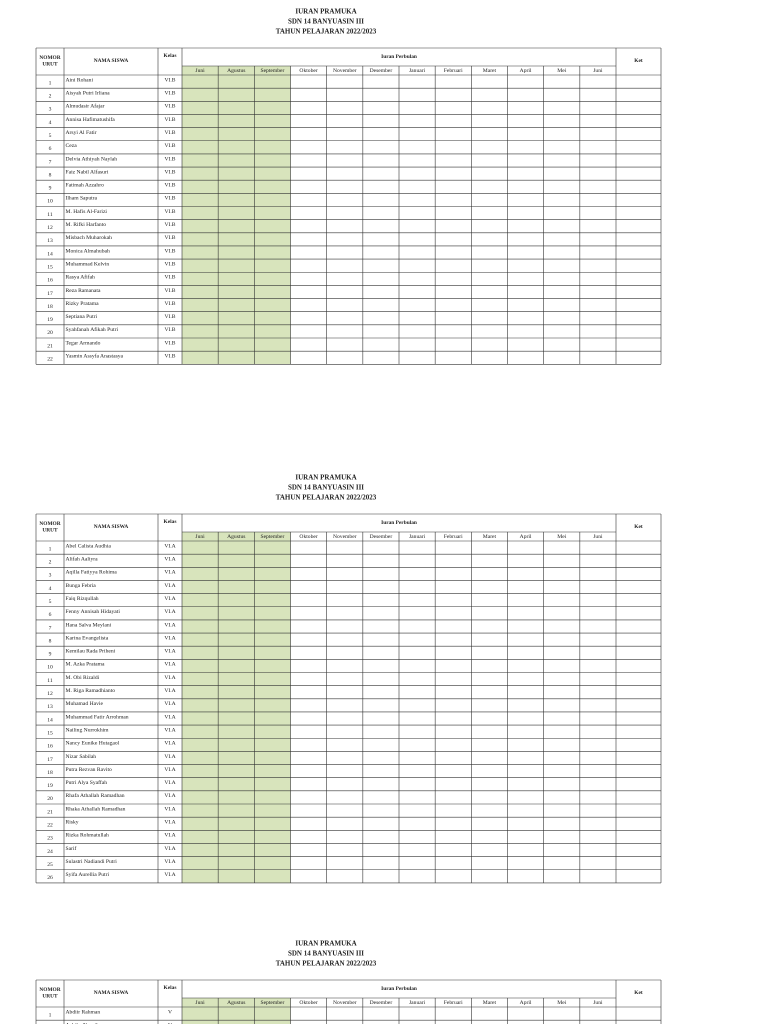 This screenshot has height=1024, width=768. Describe the element at coordinates (50, 320) in the screenshot. I see `row-number: 19` at that location.